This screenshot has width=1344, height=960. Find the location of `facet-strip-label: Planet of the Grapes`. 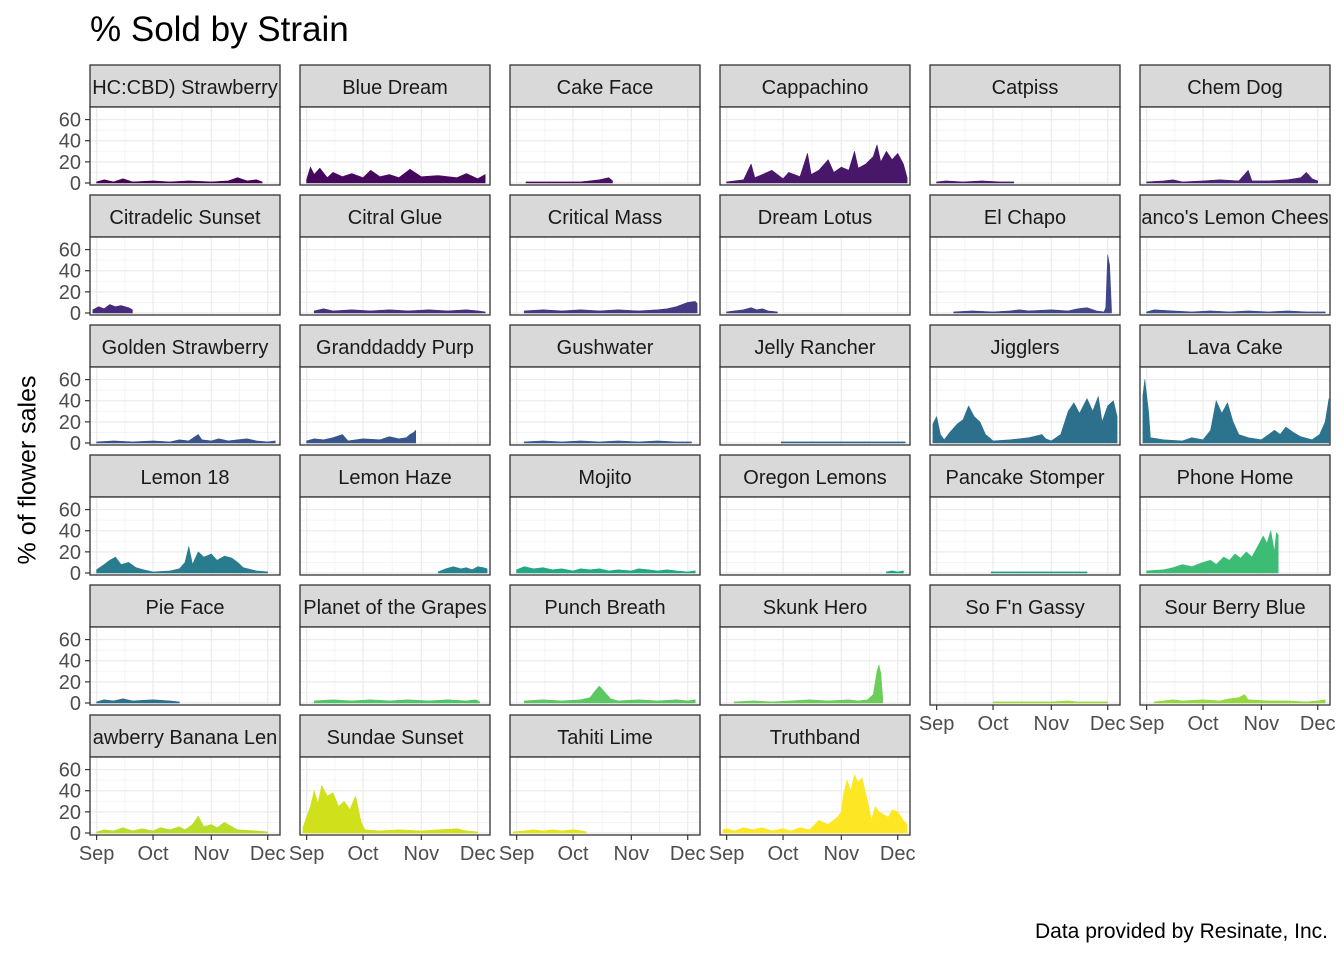

facet-strip-label: Planet of the Grapes is located at coordinates (394, 608).